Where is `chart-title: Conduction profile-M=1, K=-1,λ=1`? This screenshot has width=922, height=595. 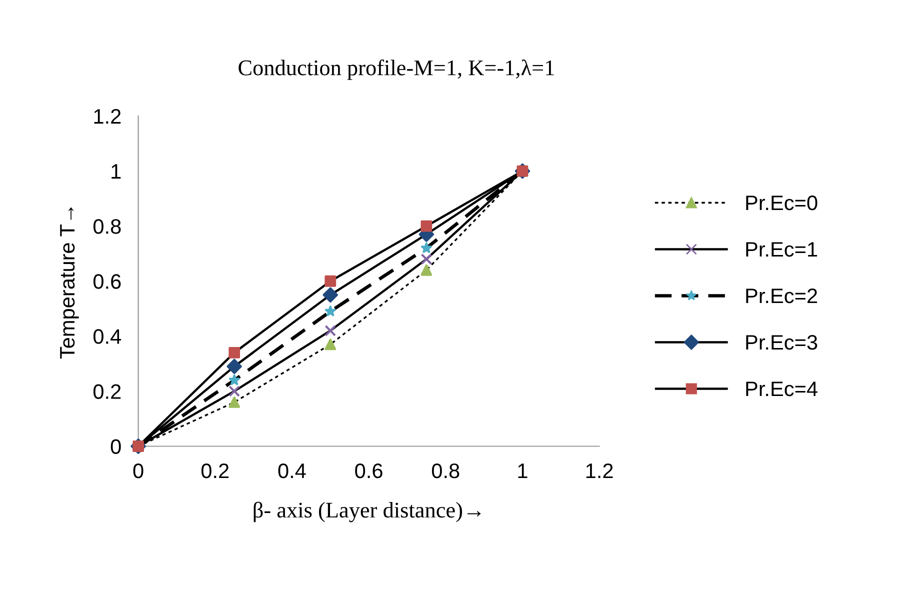 chart-title: Conduction profile-M=1, K=-1,λ=1 is located at coordinates (396, 70).